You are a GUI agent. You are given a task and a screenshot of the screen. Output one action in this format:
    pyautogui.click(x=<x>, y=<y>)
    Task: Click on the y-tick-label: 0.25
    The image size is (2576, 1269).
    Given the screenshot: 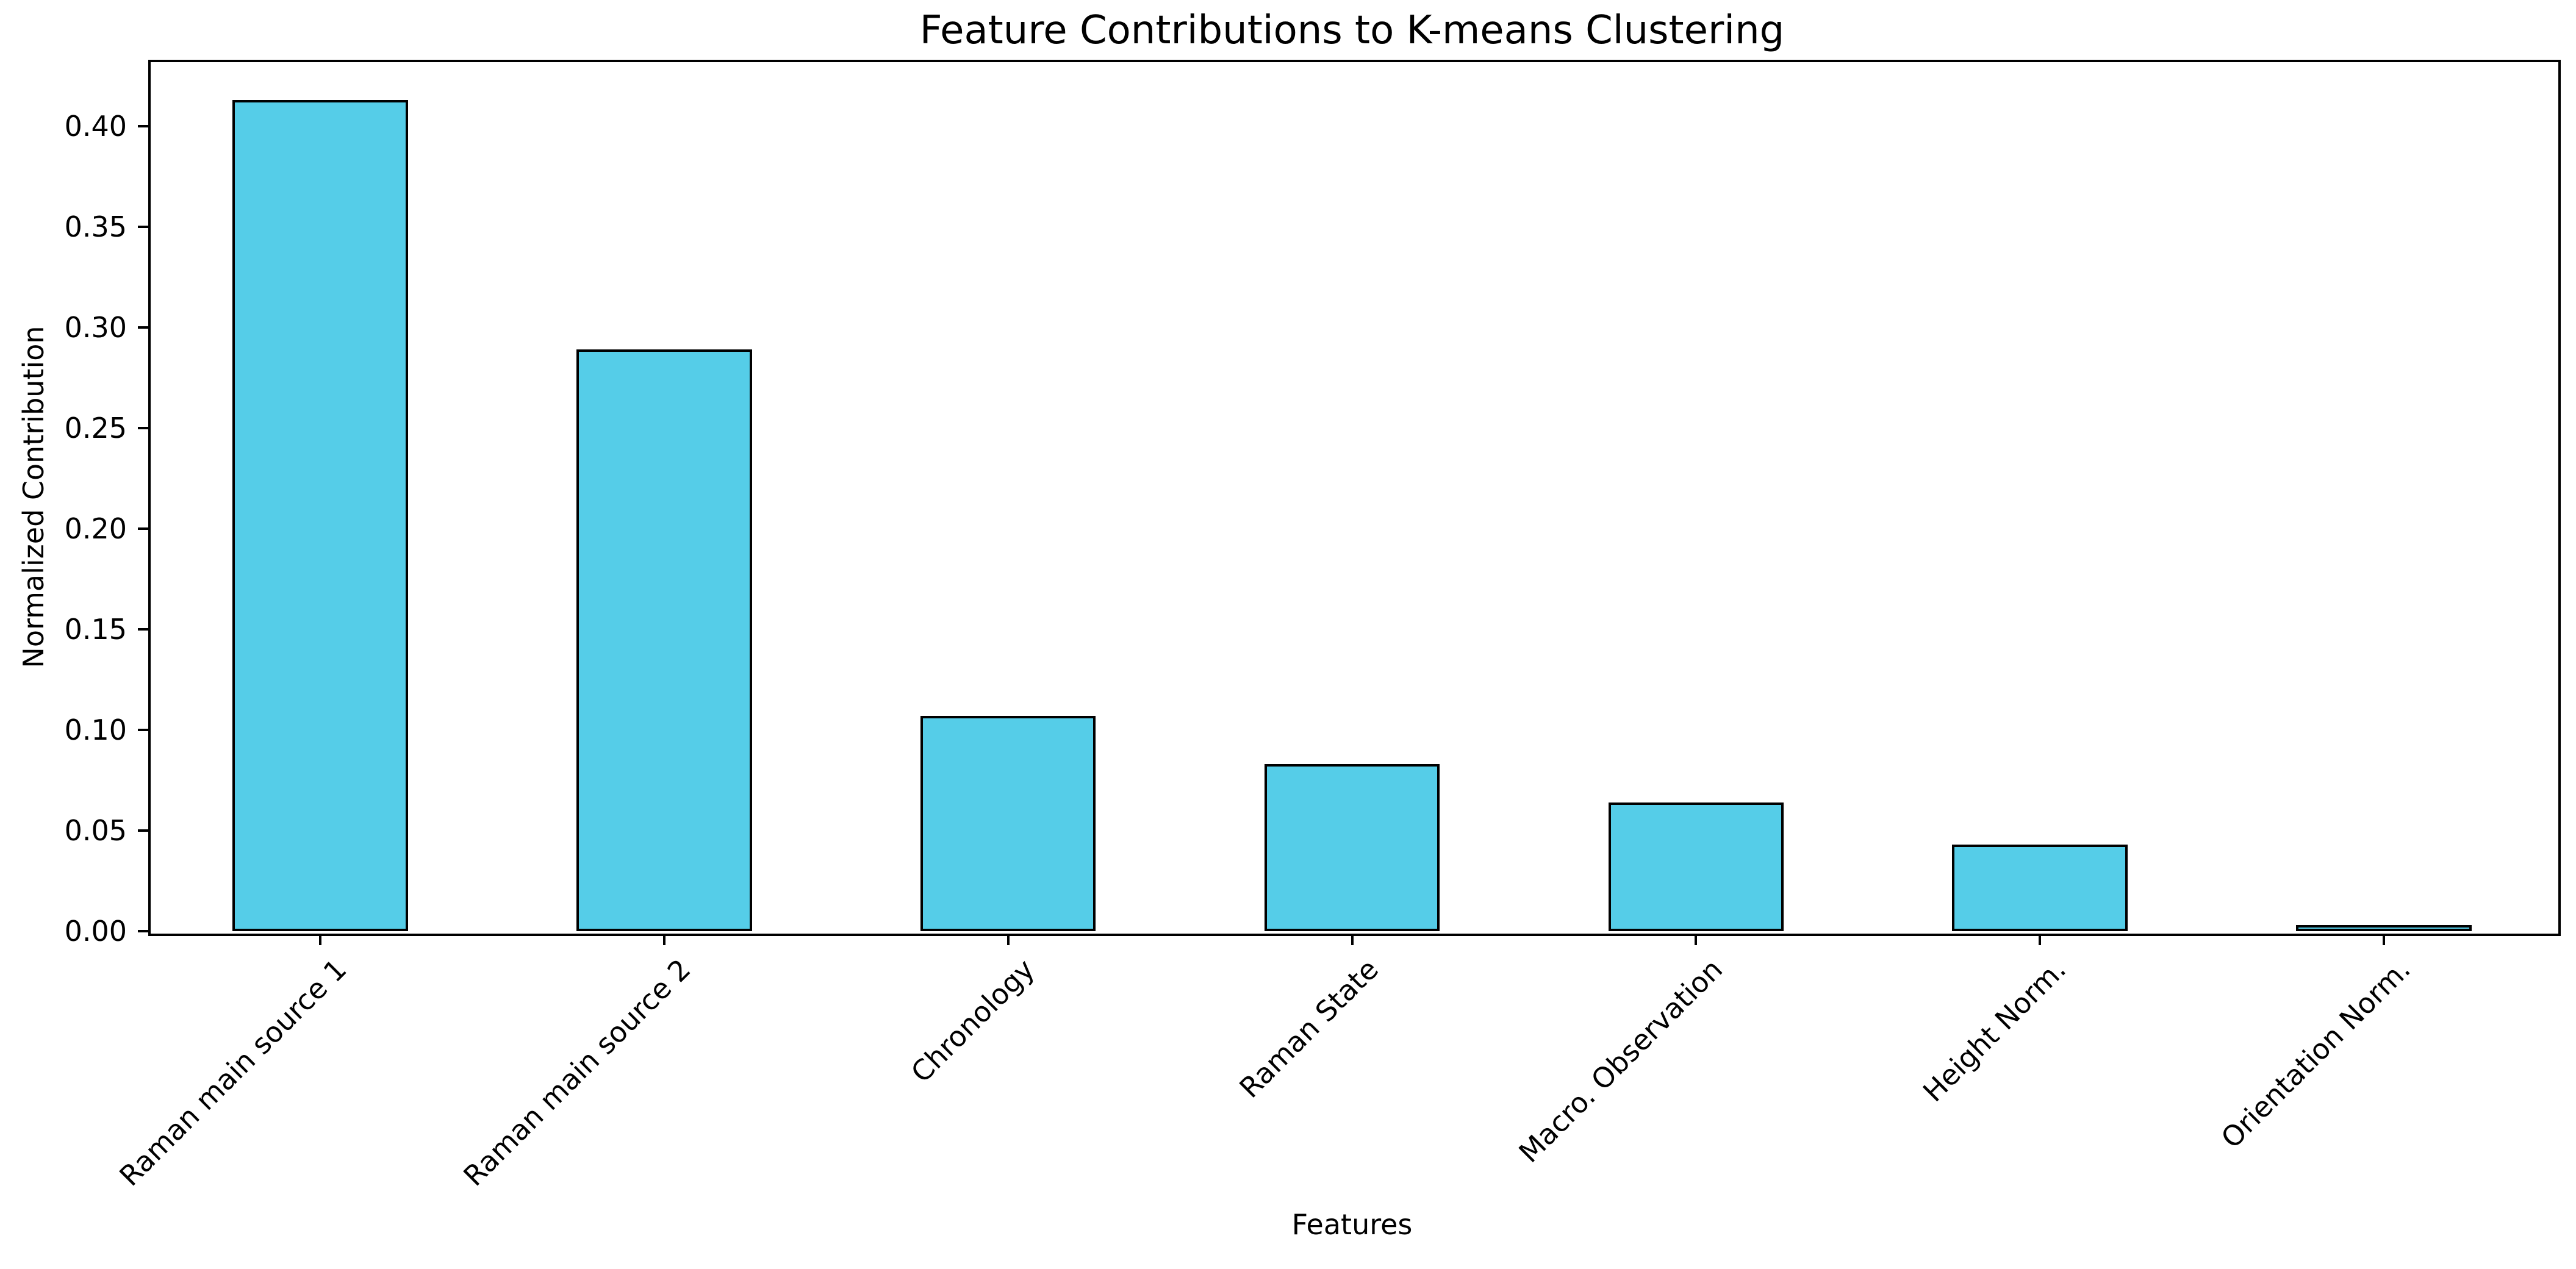 What is the action you would take?
    pyautogui.click(x=96, y=428)
    